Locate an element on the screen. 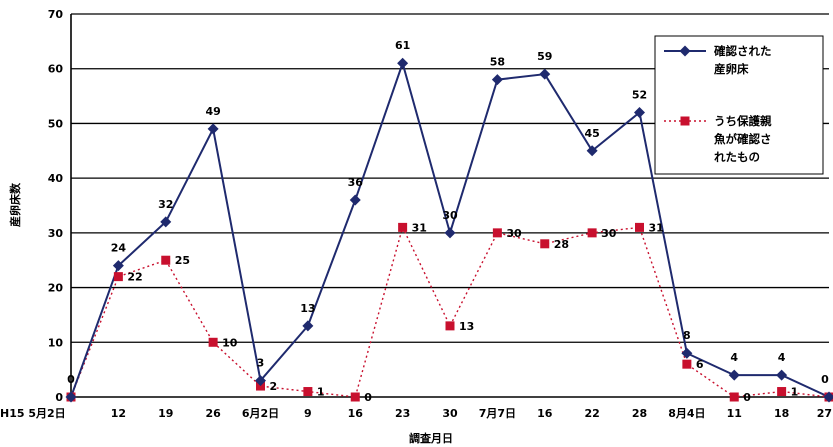 The height and width of the screenshot is (447, 833). legend-box is located at coordinates (739, 105).